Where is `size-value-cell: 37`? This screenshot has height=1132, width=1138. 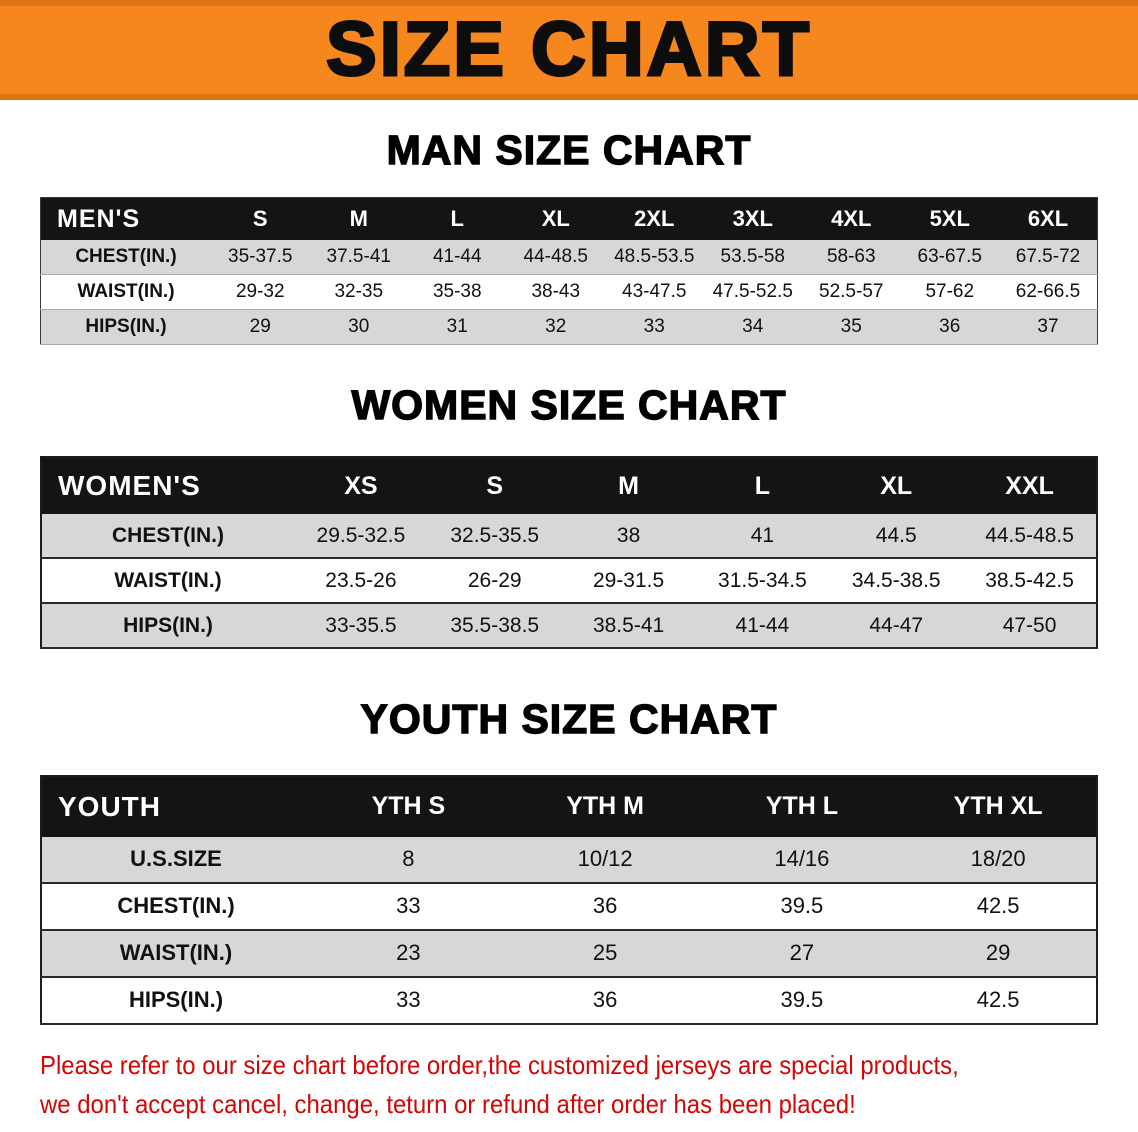
size-value-cell: 37 is located at coordinates (1048, 327).